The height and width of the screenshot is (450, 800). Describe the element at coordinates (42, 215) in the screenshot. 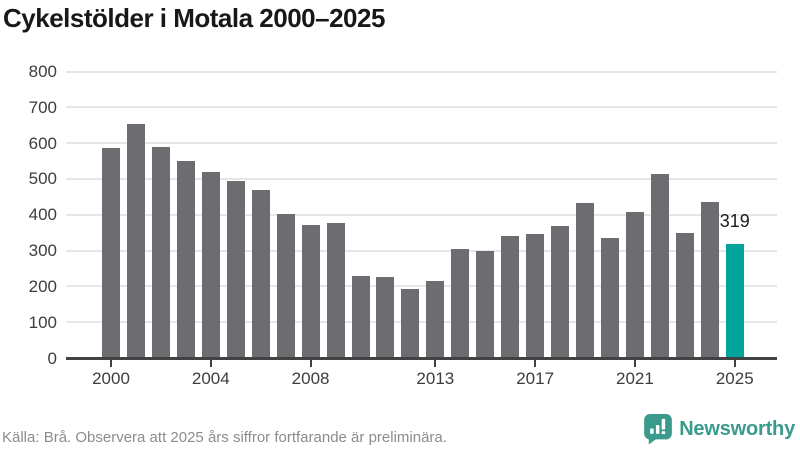

I see `y-axis-label: 400` at that location.